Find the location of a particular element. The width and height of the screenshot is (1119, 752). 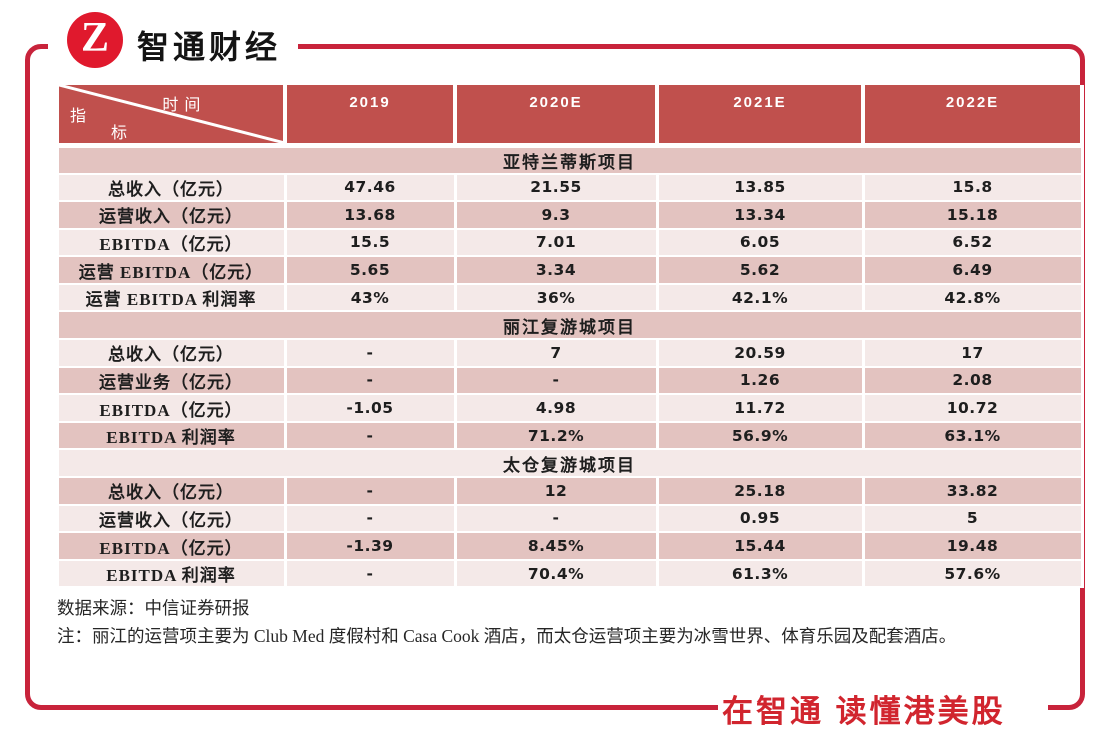

indicator-label: 运营 EBITDA 利润率 is located at coordinates (171, 297).